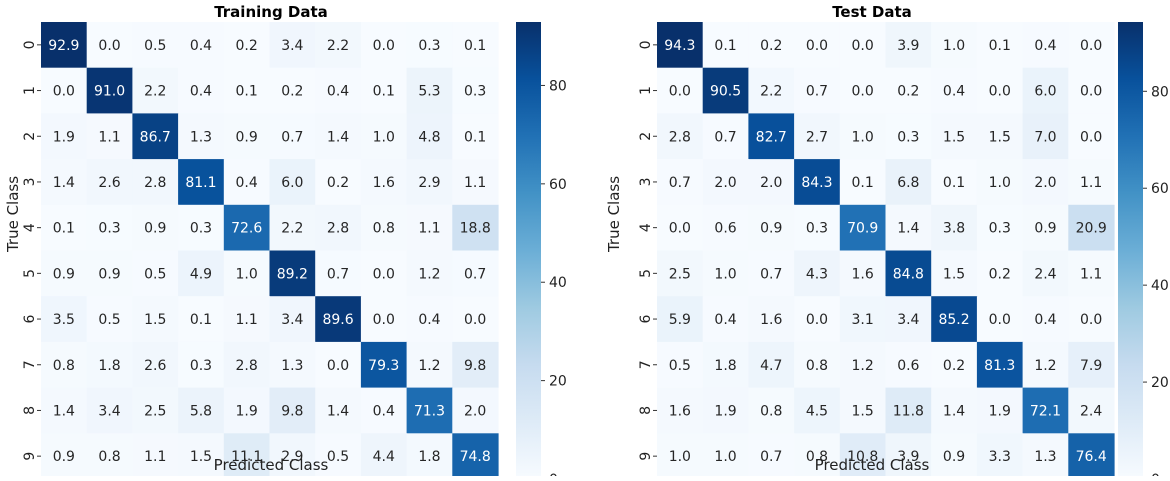 The height and width of the screenshot is (481, 1170). What do you see at coordinates (384, 137) in the screenshot?
I see `training-cell-value: 1.0` at bounding box center [384, 137].